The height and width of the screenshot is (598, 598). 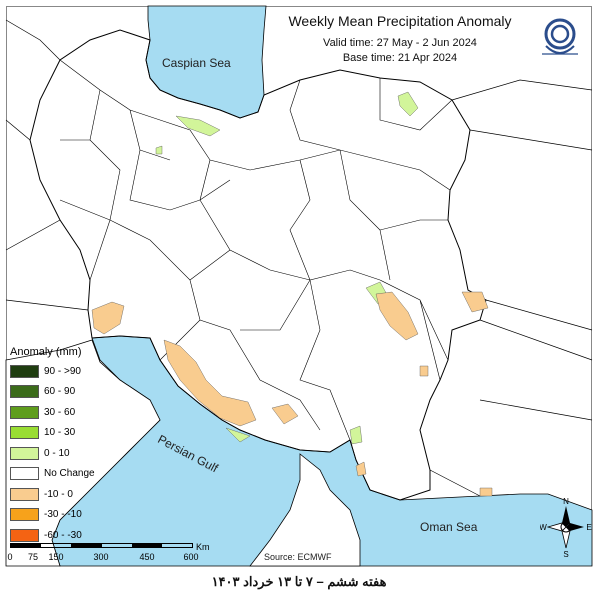 What do you see at coordinates (400, 21) in the screenshot?
I see `map-title: Weekly Mean Precipitation Anomaly` at bounding box center [400, 21].